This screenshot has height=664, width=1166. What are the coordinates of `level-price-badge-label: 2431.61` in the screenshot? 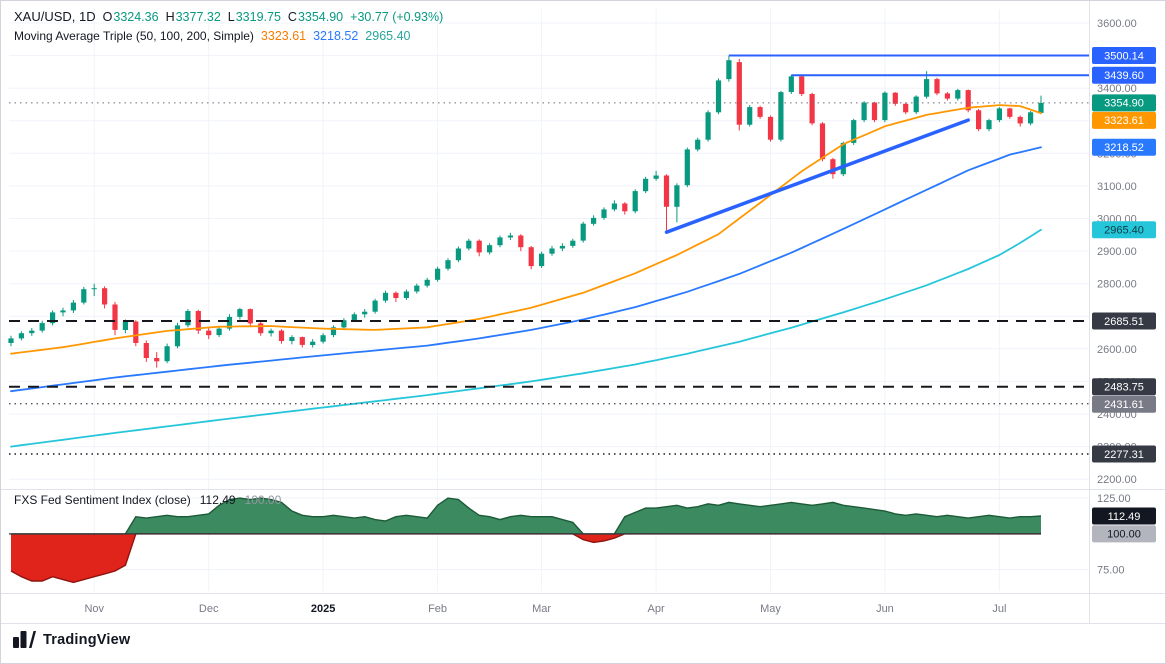 It's located at (1124, 405).